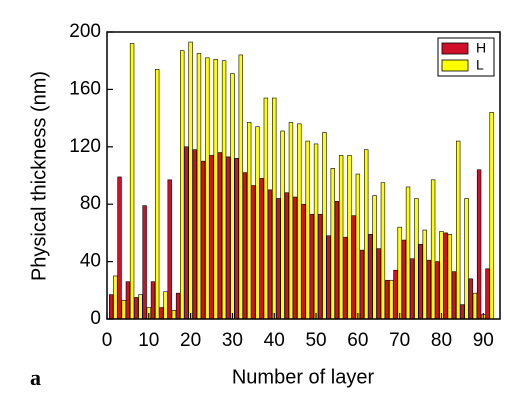 Image resolution: width=510 pixels, height=409 pixels. Describe the element at coordinates (399, 340) in the screenshot. I see `x-tick-label: 70` at that location.